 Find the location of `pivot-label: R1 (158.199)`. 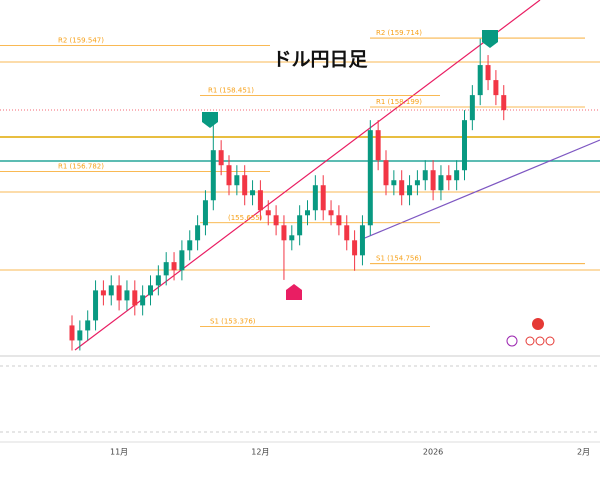

pivot-label: R1 (158.199) is located at coordinates (399, 102).